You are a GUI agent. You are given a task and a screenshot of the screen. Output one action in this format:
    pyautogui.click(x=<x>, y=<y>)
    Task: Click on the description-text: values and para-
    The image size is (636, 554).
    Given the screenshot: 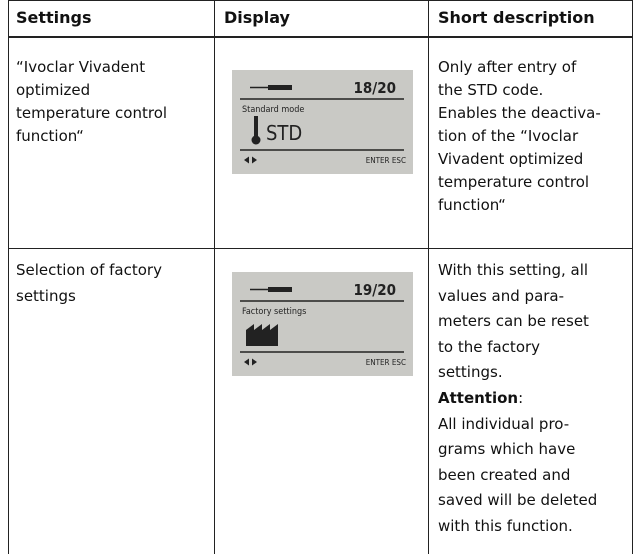 What is the action you would take?
    pyautogui.click(x=501, y=295)
    